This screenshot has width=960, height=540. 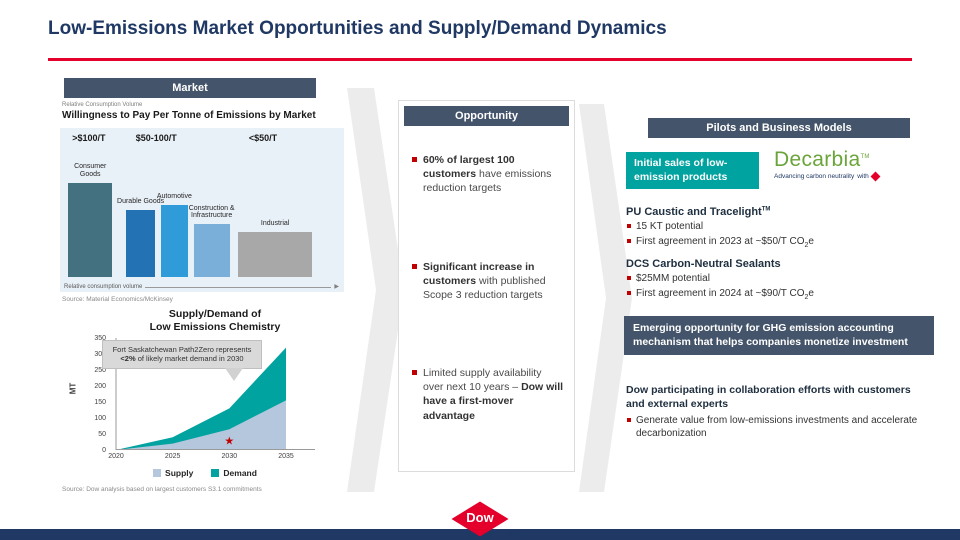 I want to click on market-segment-label: Consumer Goods, so click(x=90, y=171).